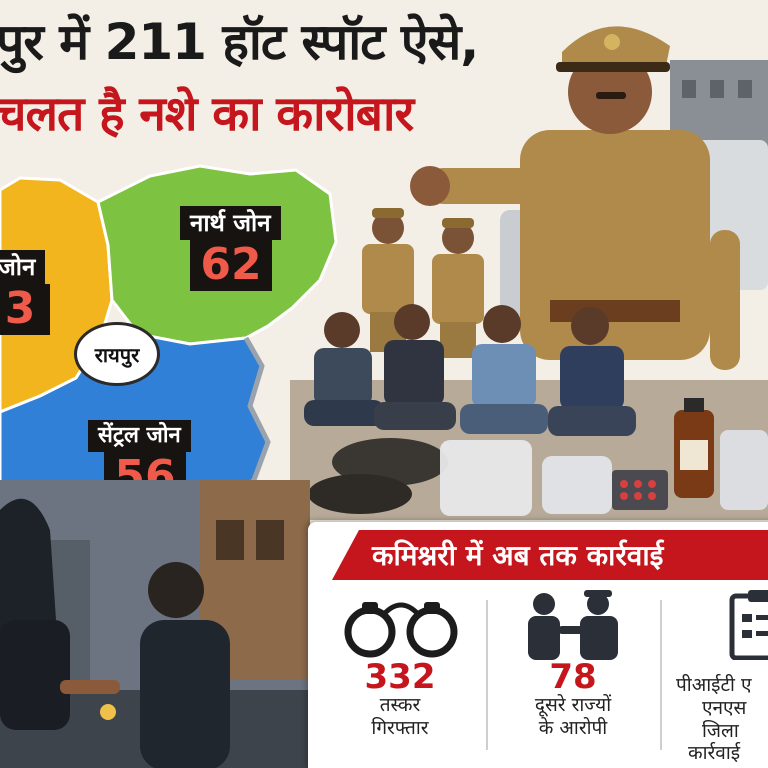 This screenshot has height=768, width=768. What do you see at coordinates (720, 730) in the screenshot?
I see `stat-caption: जिला` at bounding box center [720, 730].